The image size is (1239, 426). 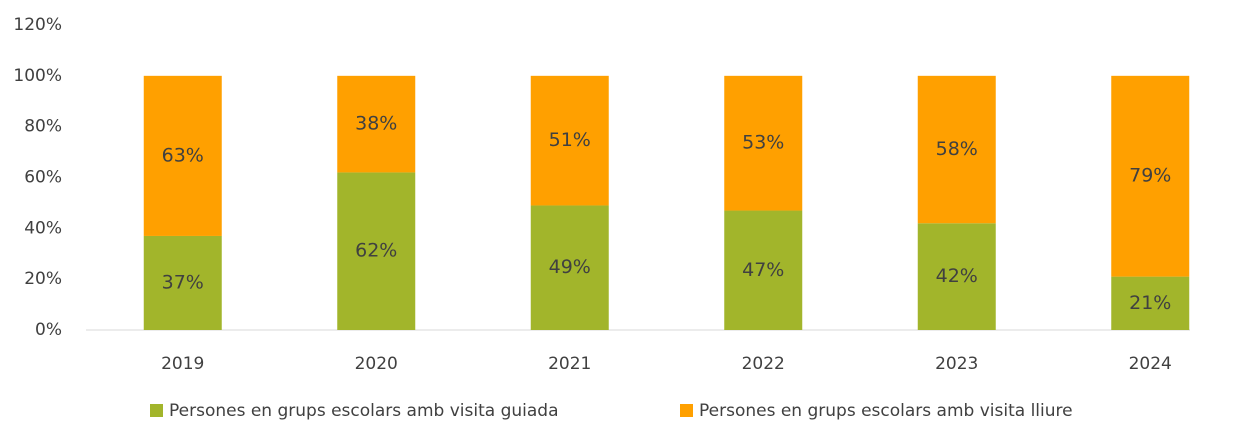 I want to click on data-label: 37%, so click(x=183, y=282).